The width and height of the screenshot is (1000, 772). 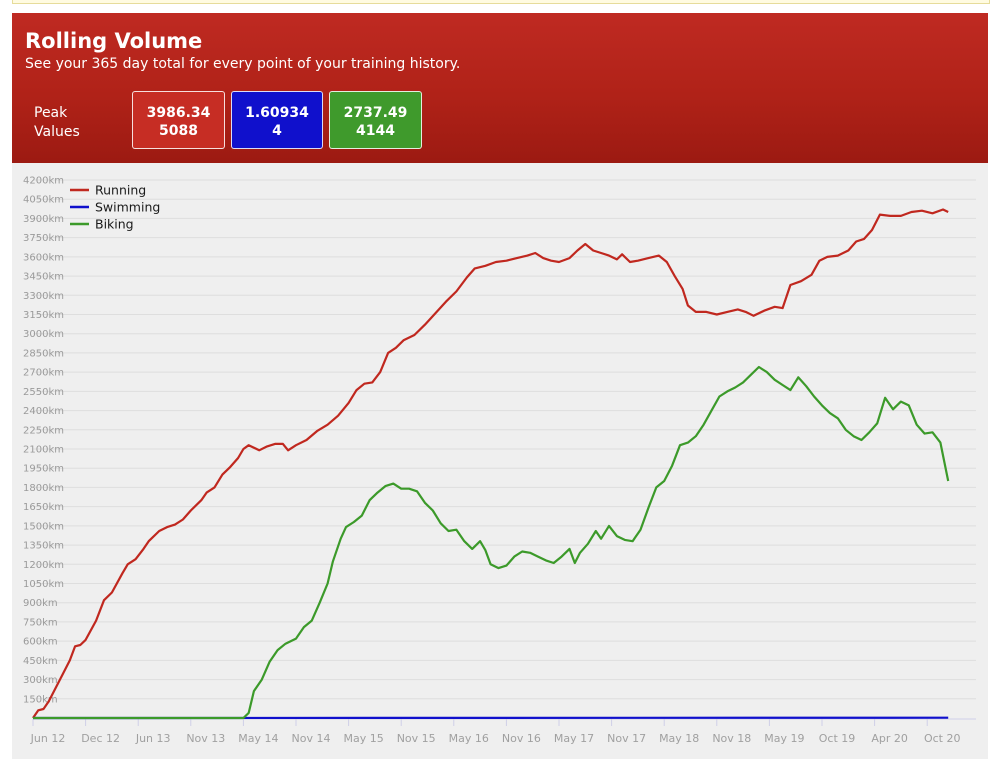 What do you see at coordinates (43, 546) in the screenshot?
I see `y-tick-label: 1350km` at bounding box center [43, 546].